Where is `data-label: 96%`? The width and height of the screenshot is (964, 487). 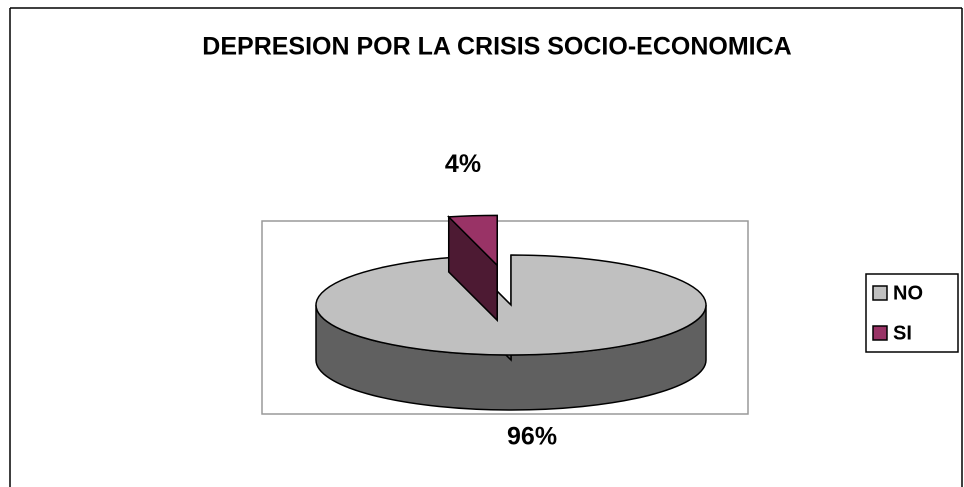
data-label: 96% is located at coordinates (532, 437).